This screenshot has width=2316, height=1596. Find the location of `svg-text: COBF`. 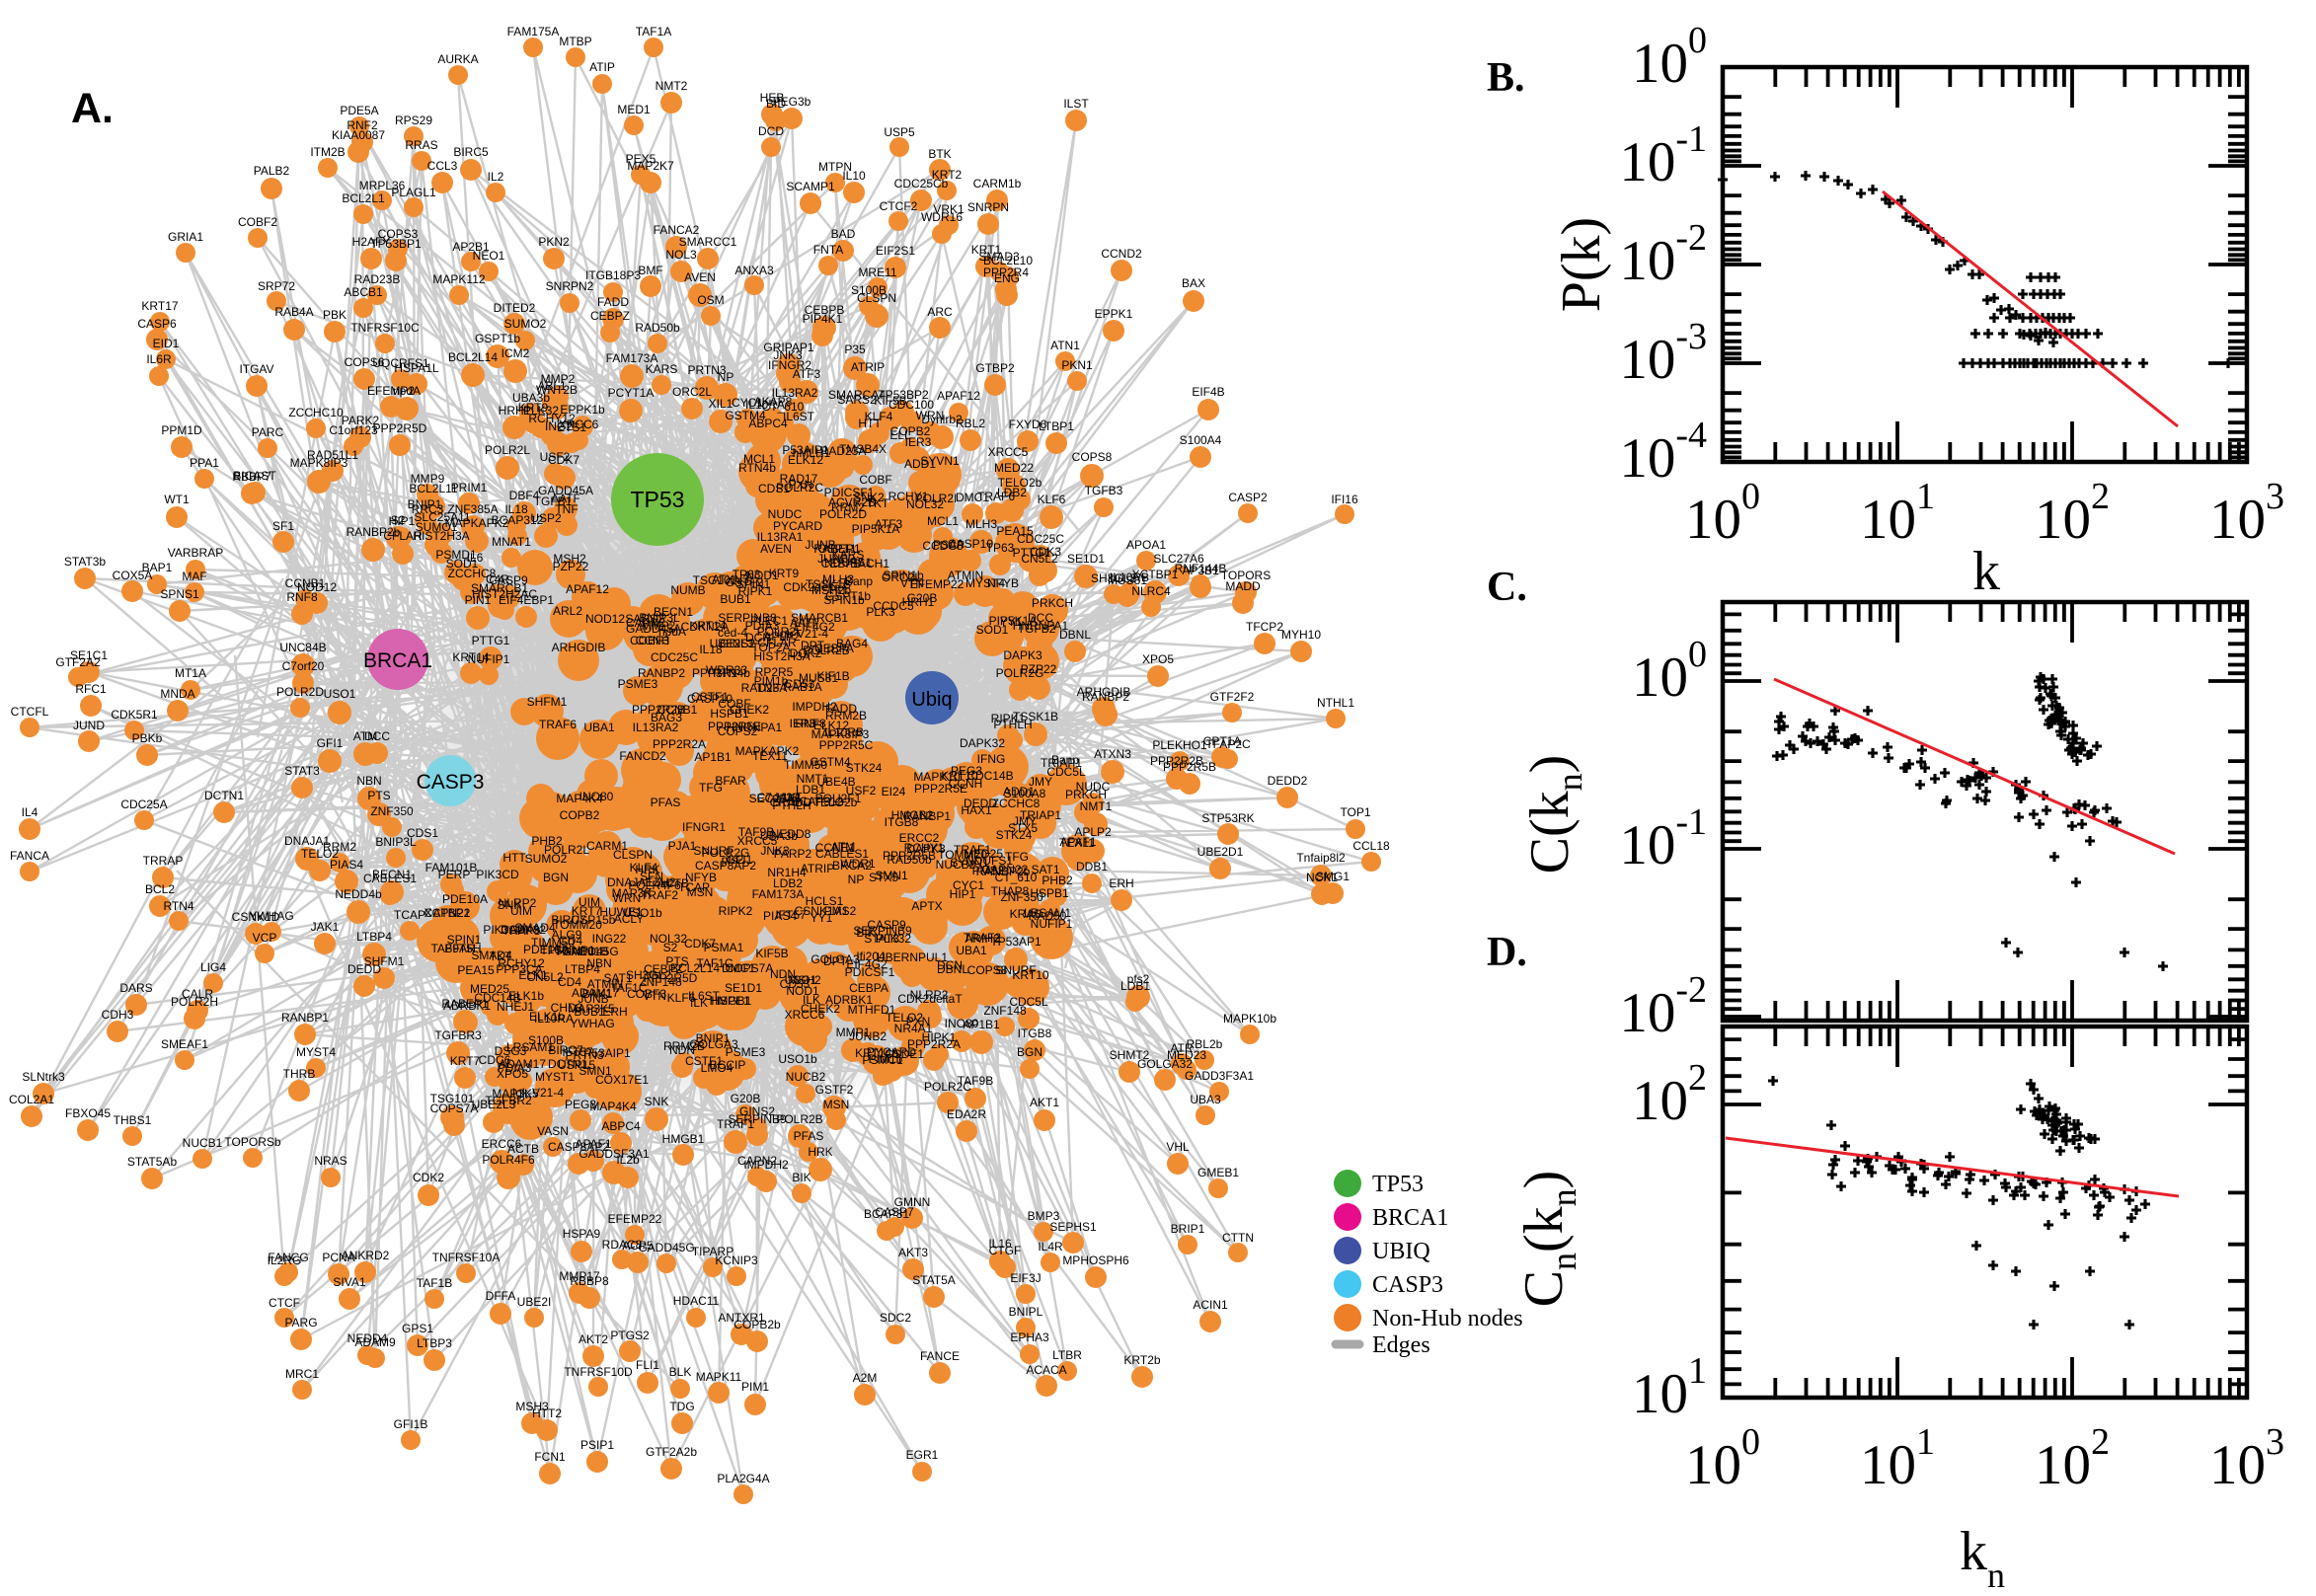

svg-text: COBF is located at coordinates (875, 480).